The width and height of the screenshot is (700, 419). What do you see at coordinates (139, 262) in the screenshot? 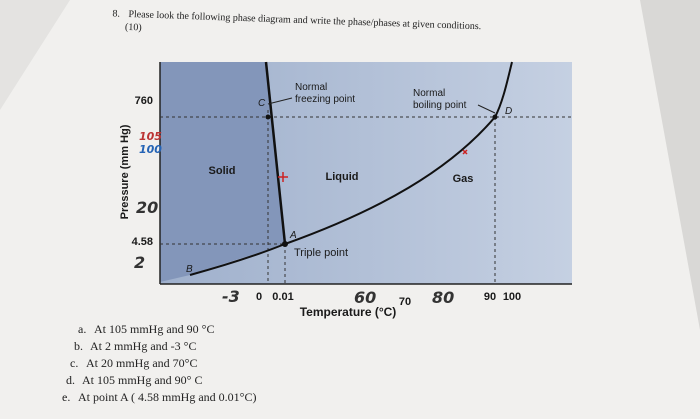
I see `handwritten: 2` at bounding box center [139, 262].